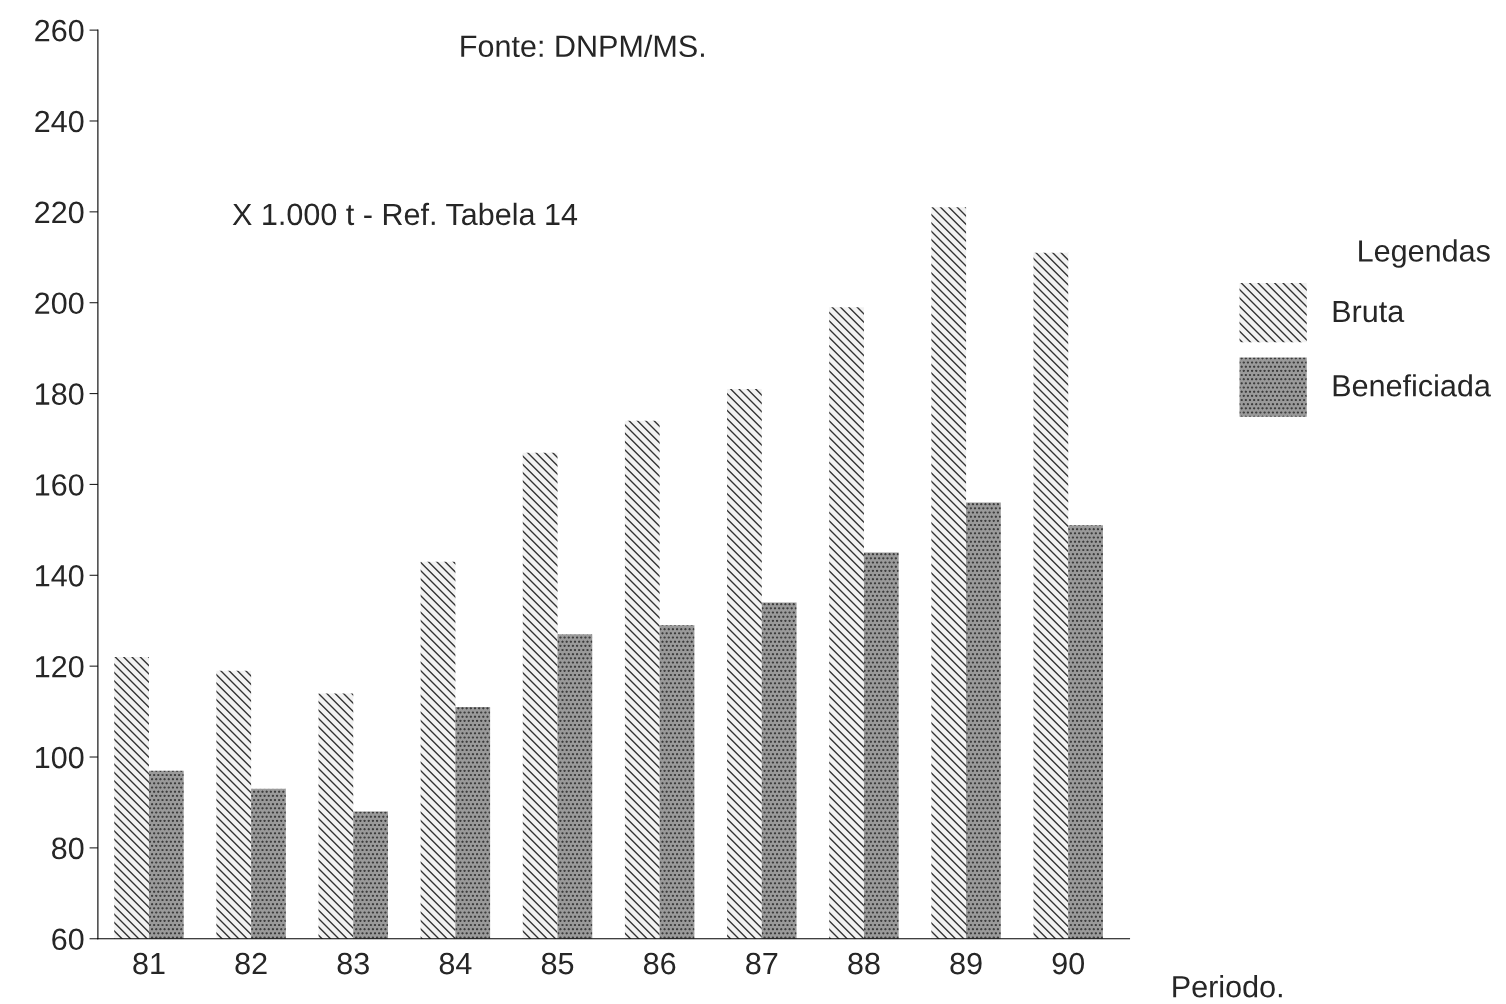 The image size is (1506, 1004). What do you see at coordinates (149, 963) in the screenshot?
I see `x-tick-label: 81` at bounding box center [149, 963].